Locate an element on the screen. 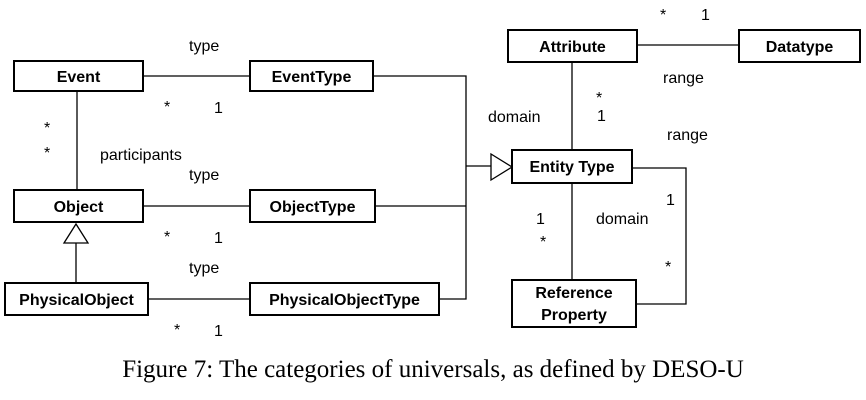 The height and width of the screenshot is (400, 866). eventtype-one-label: 1 is located at coordinates (218, 108).